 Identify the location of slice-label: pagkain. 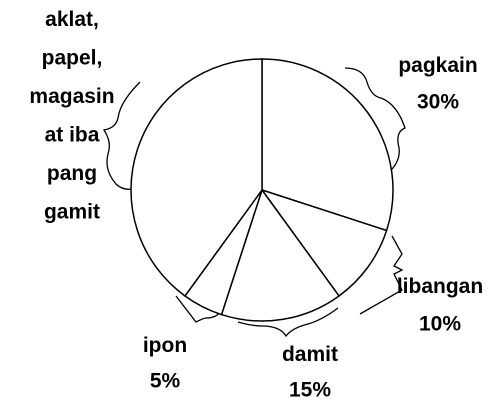
(437, 65).